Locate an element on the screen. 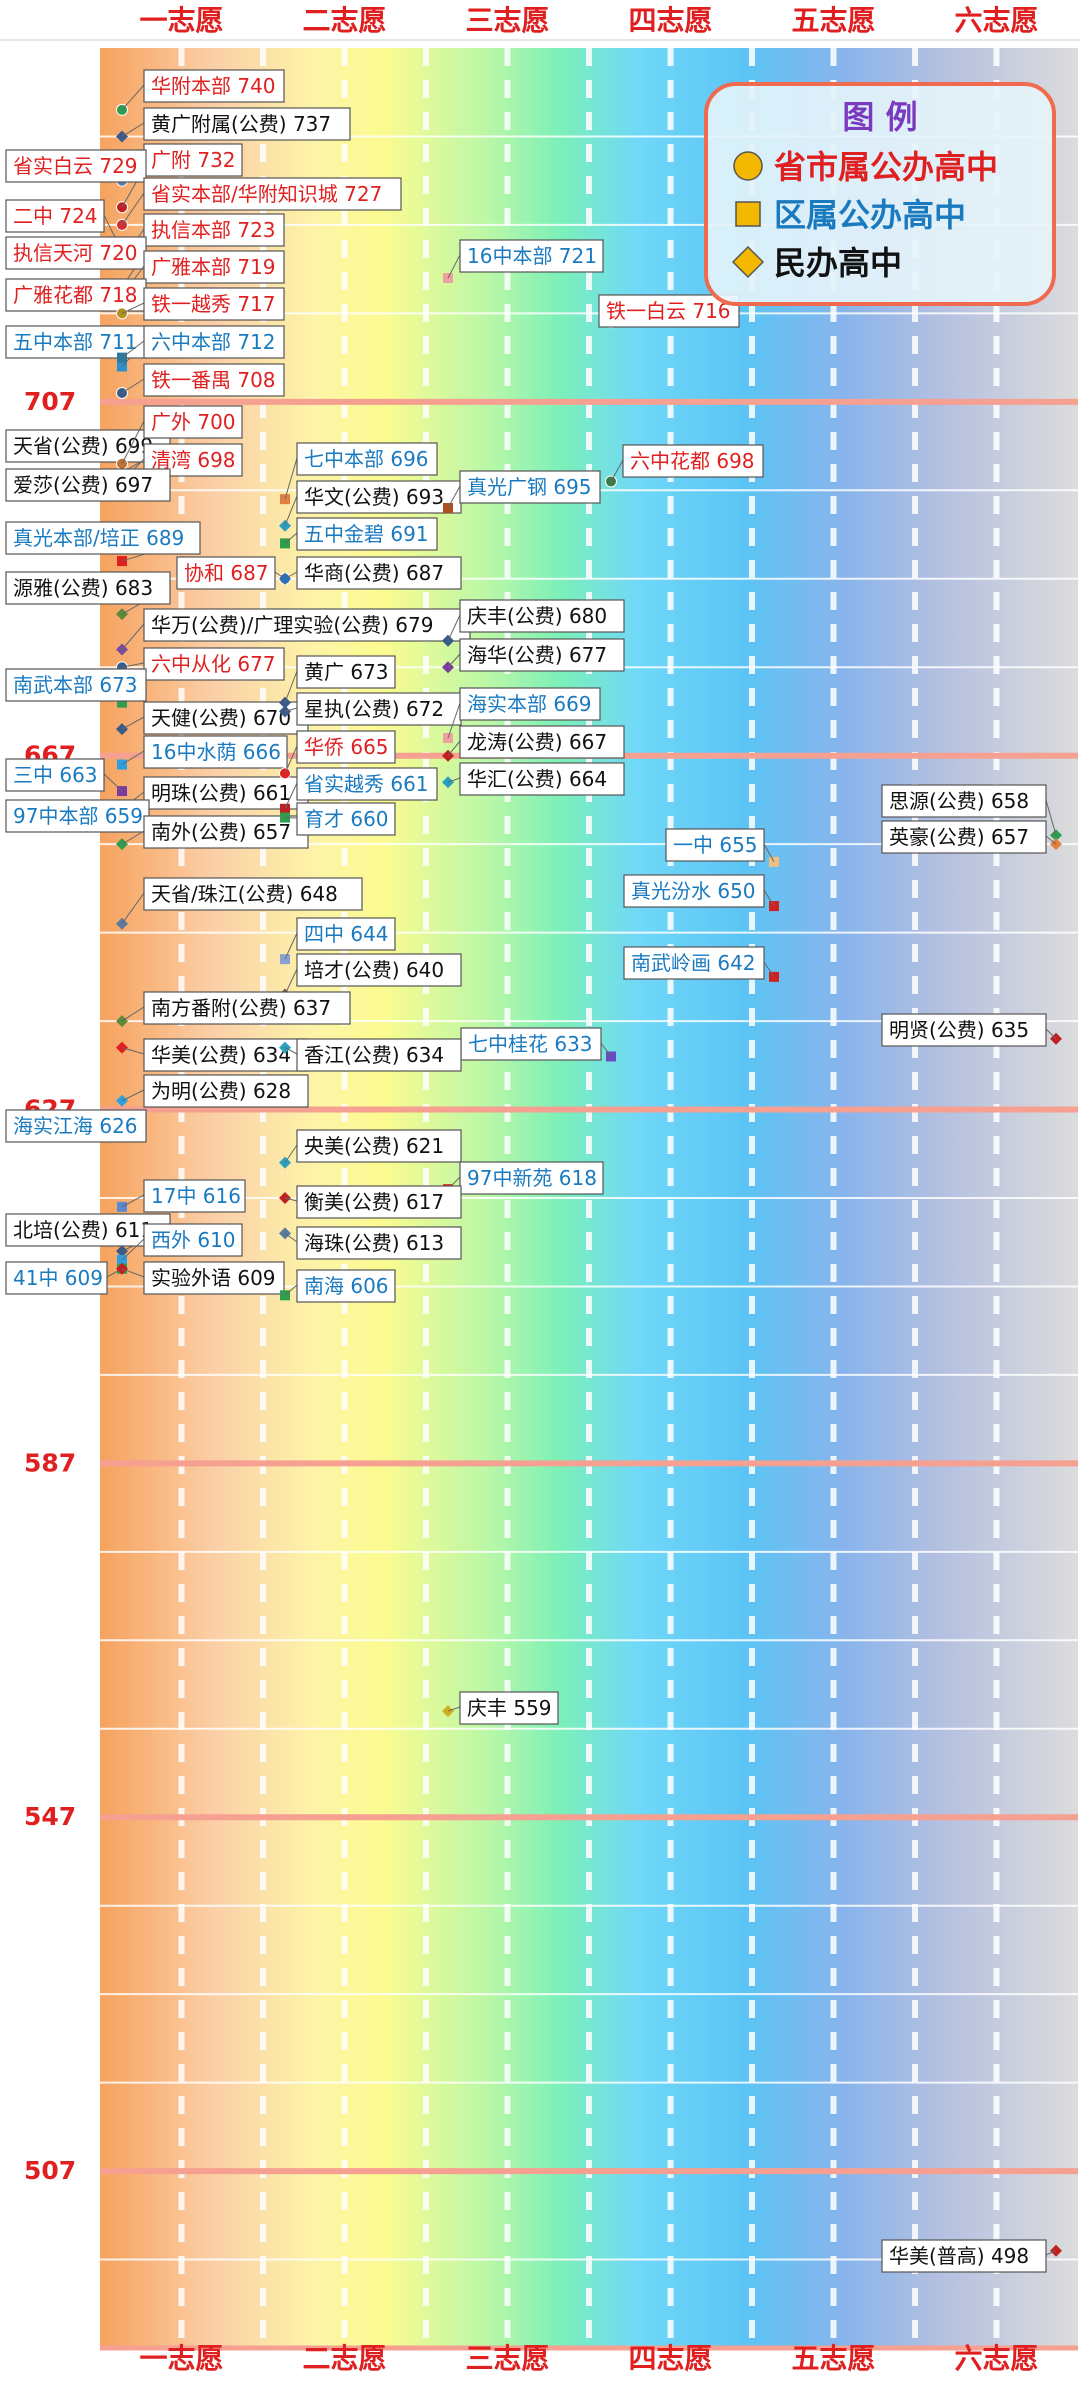 The height and width of the screenshot is (2387, 1080). data-point: 天省(公费) 699 is located at coordinates (88, 454).